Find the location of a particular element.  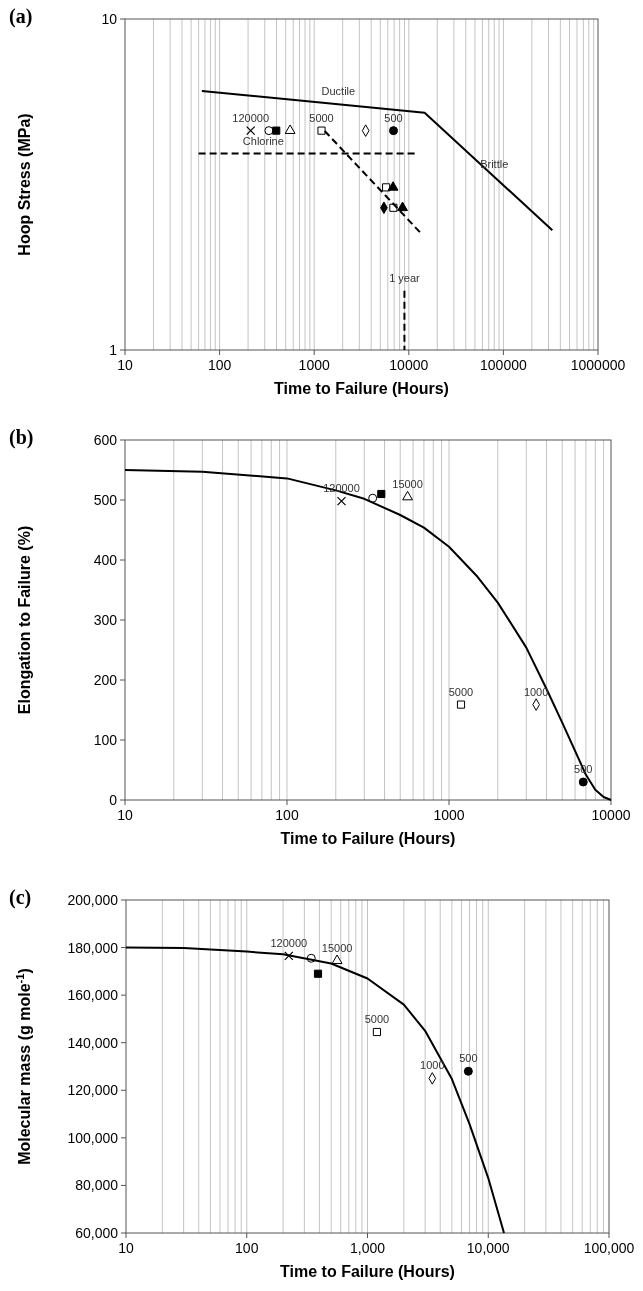

annotation: Brittle is located at coordinates (494, 163).